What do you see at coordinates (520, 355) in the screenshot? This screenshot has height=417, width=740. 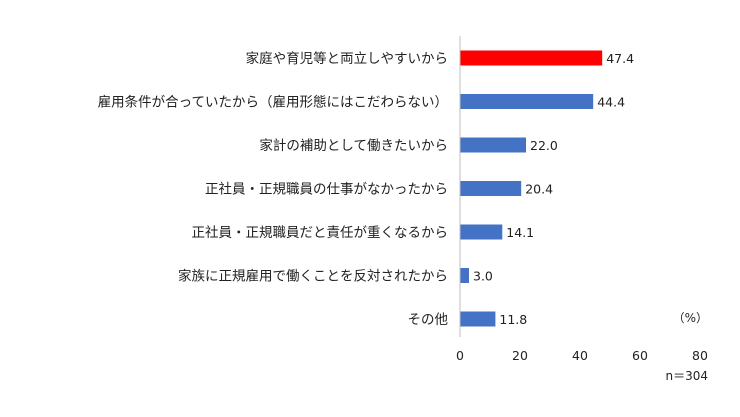 I see `x-tick-label: 20` at bounding box center [520, 355].